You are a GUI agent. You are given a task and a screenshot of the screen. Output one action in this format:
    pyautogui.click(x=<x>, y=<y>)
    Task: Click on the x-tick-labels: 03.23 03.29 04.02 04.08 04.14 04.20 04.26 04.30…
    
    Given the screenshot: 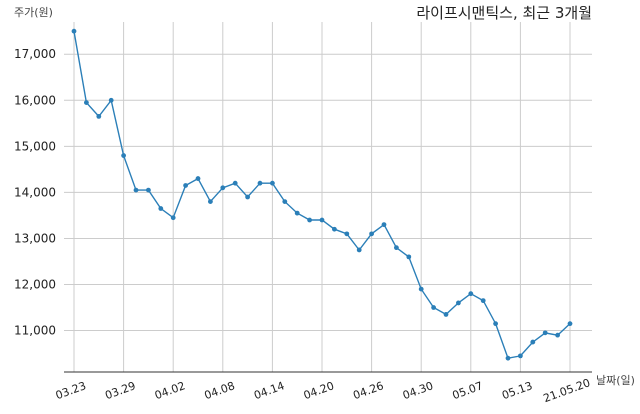 What is the action you would take?
    pyautogui.click(x=323, y=390)
    